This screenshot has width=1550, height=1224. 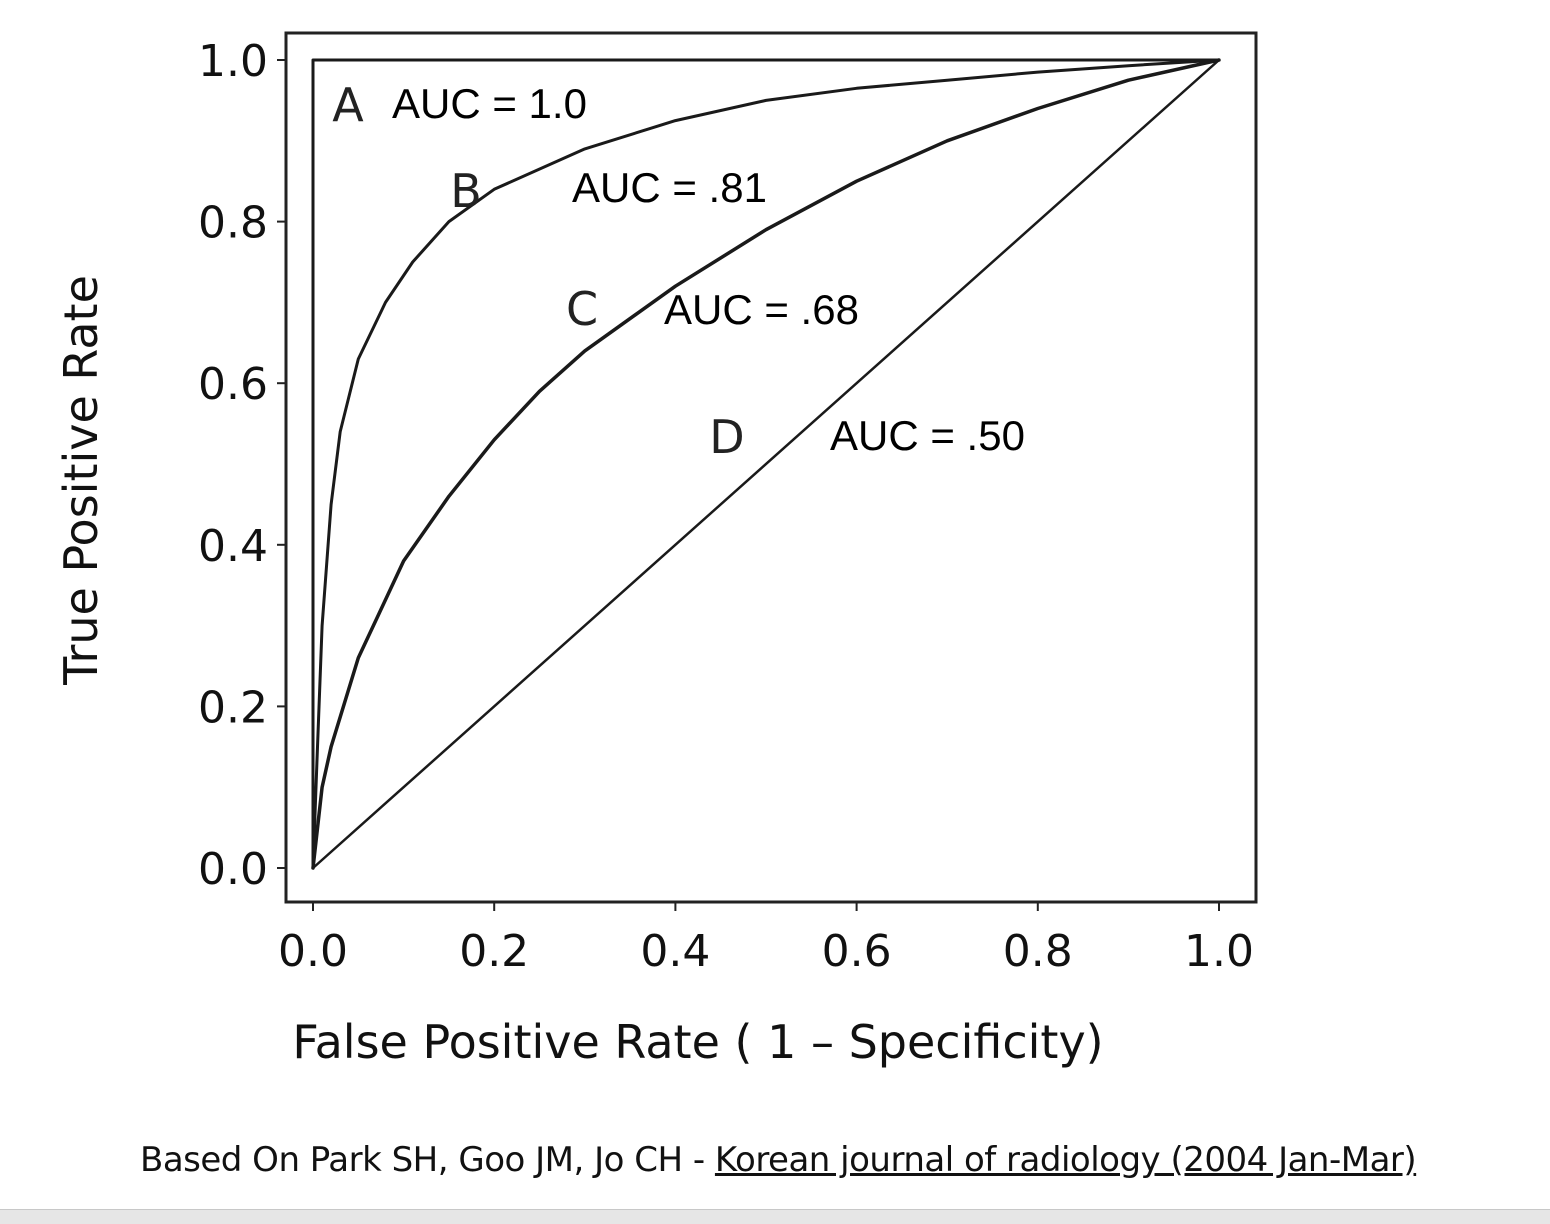 What do you see at coordinates (233, 223) in the screenshot?
I see `y-tick-label: 0.8` at bounding box center [233, 223].